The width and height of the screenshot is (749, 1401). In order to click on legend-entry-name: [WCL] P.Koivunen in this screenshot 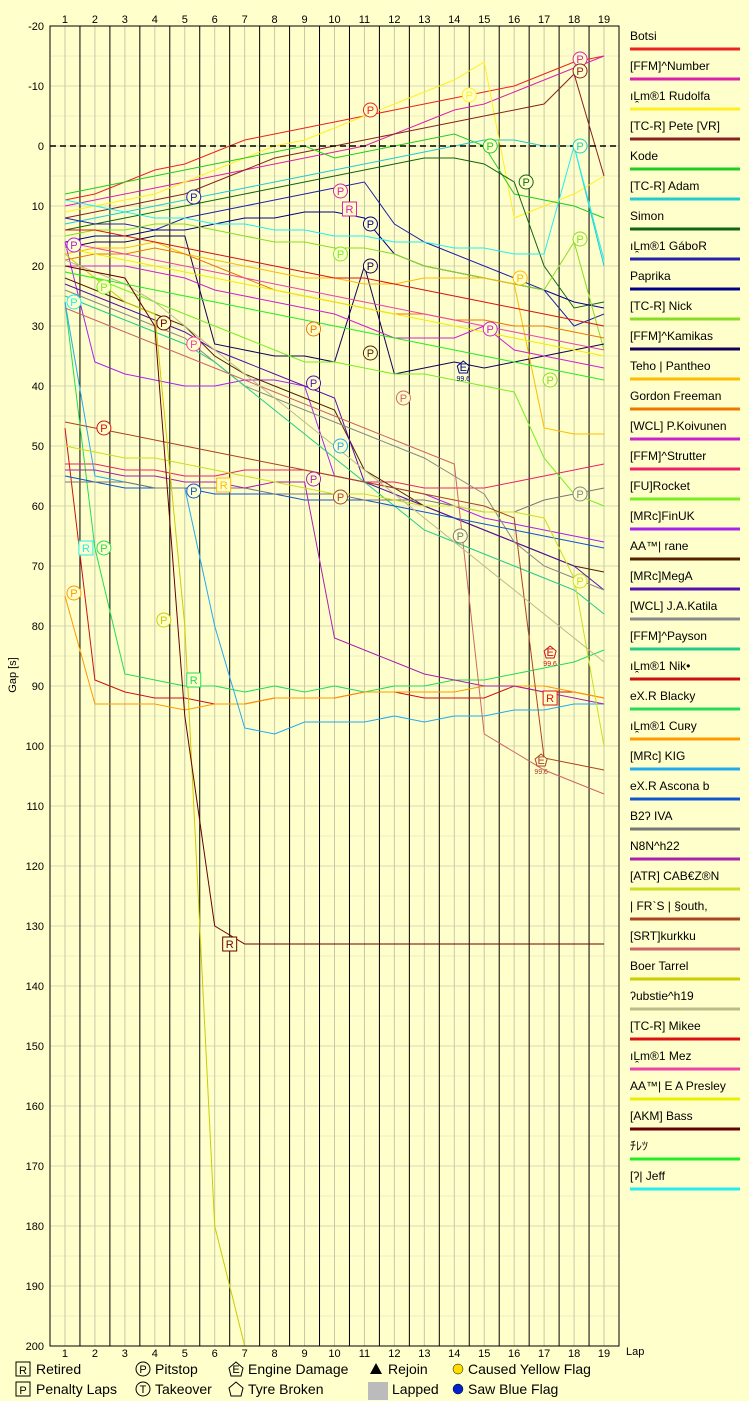, I will do `click(678, 426)`.